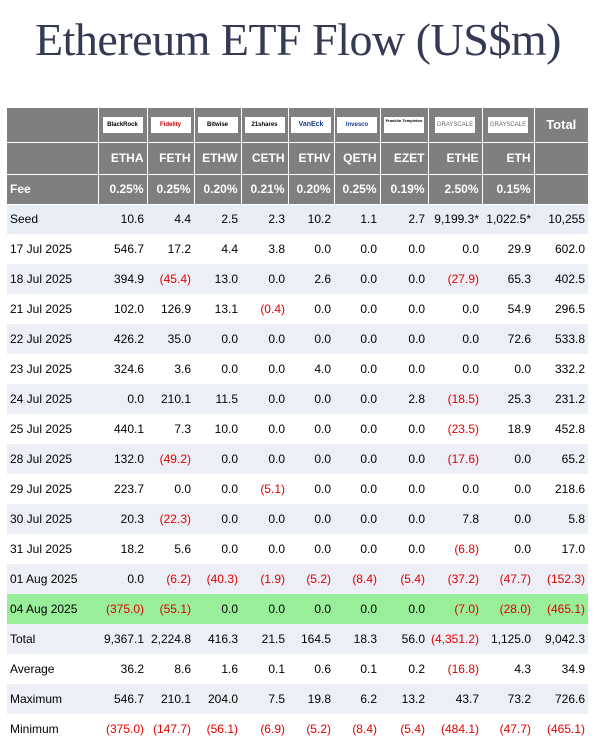  What do you see at coordinates (132, 669) in the screenshot?
I see `flow-value-cell: 36.2` at bounding box center [132, 669].